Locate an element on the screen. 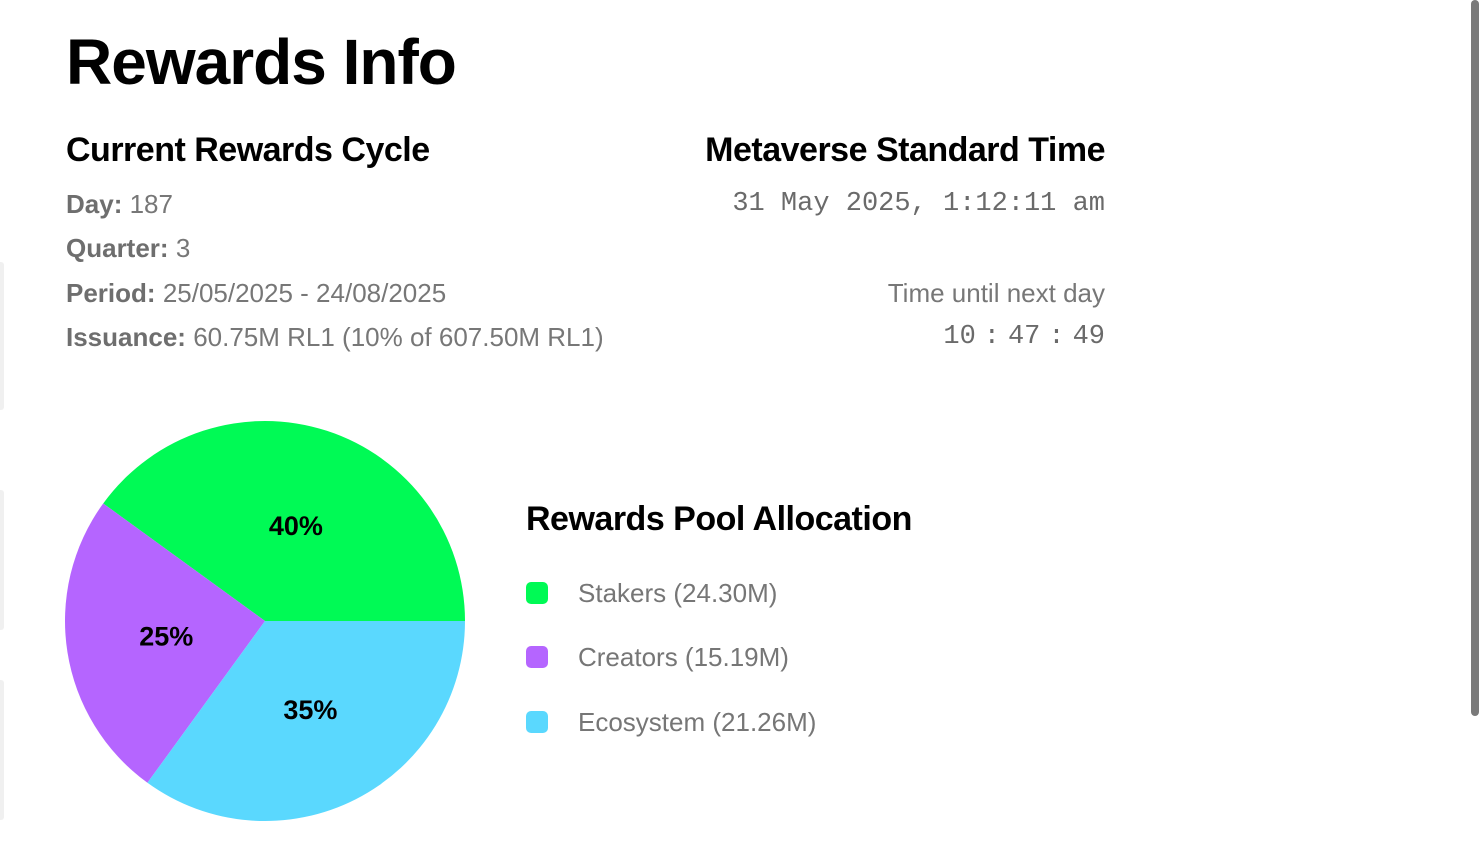 The width and height of the screenshot is (1480, 864). mst-title: Metaverse Standard Time is located at coordinates (905, 150).